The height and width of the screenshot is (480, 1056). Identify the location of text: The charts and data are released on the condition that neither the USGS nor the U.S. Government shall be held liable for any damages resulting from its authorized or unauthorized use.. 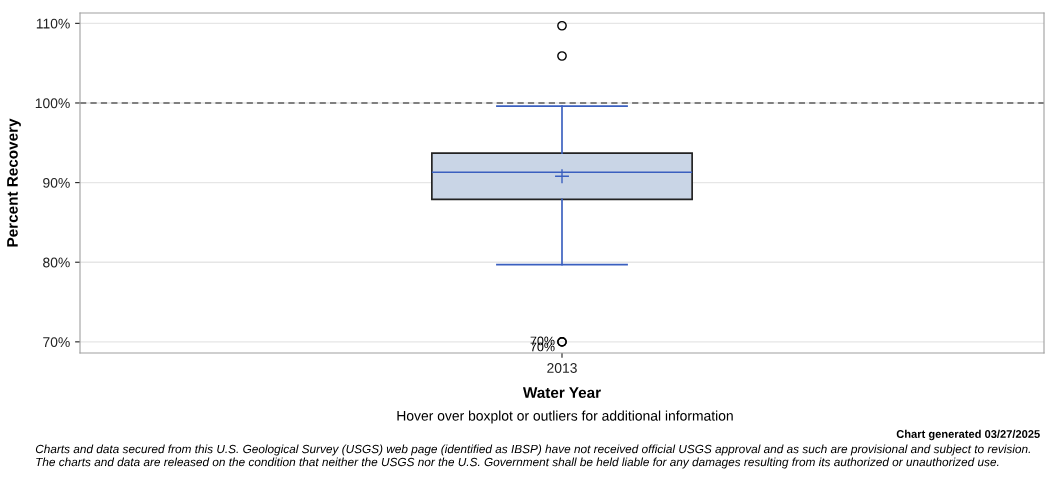
(517, 463).